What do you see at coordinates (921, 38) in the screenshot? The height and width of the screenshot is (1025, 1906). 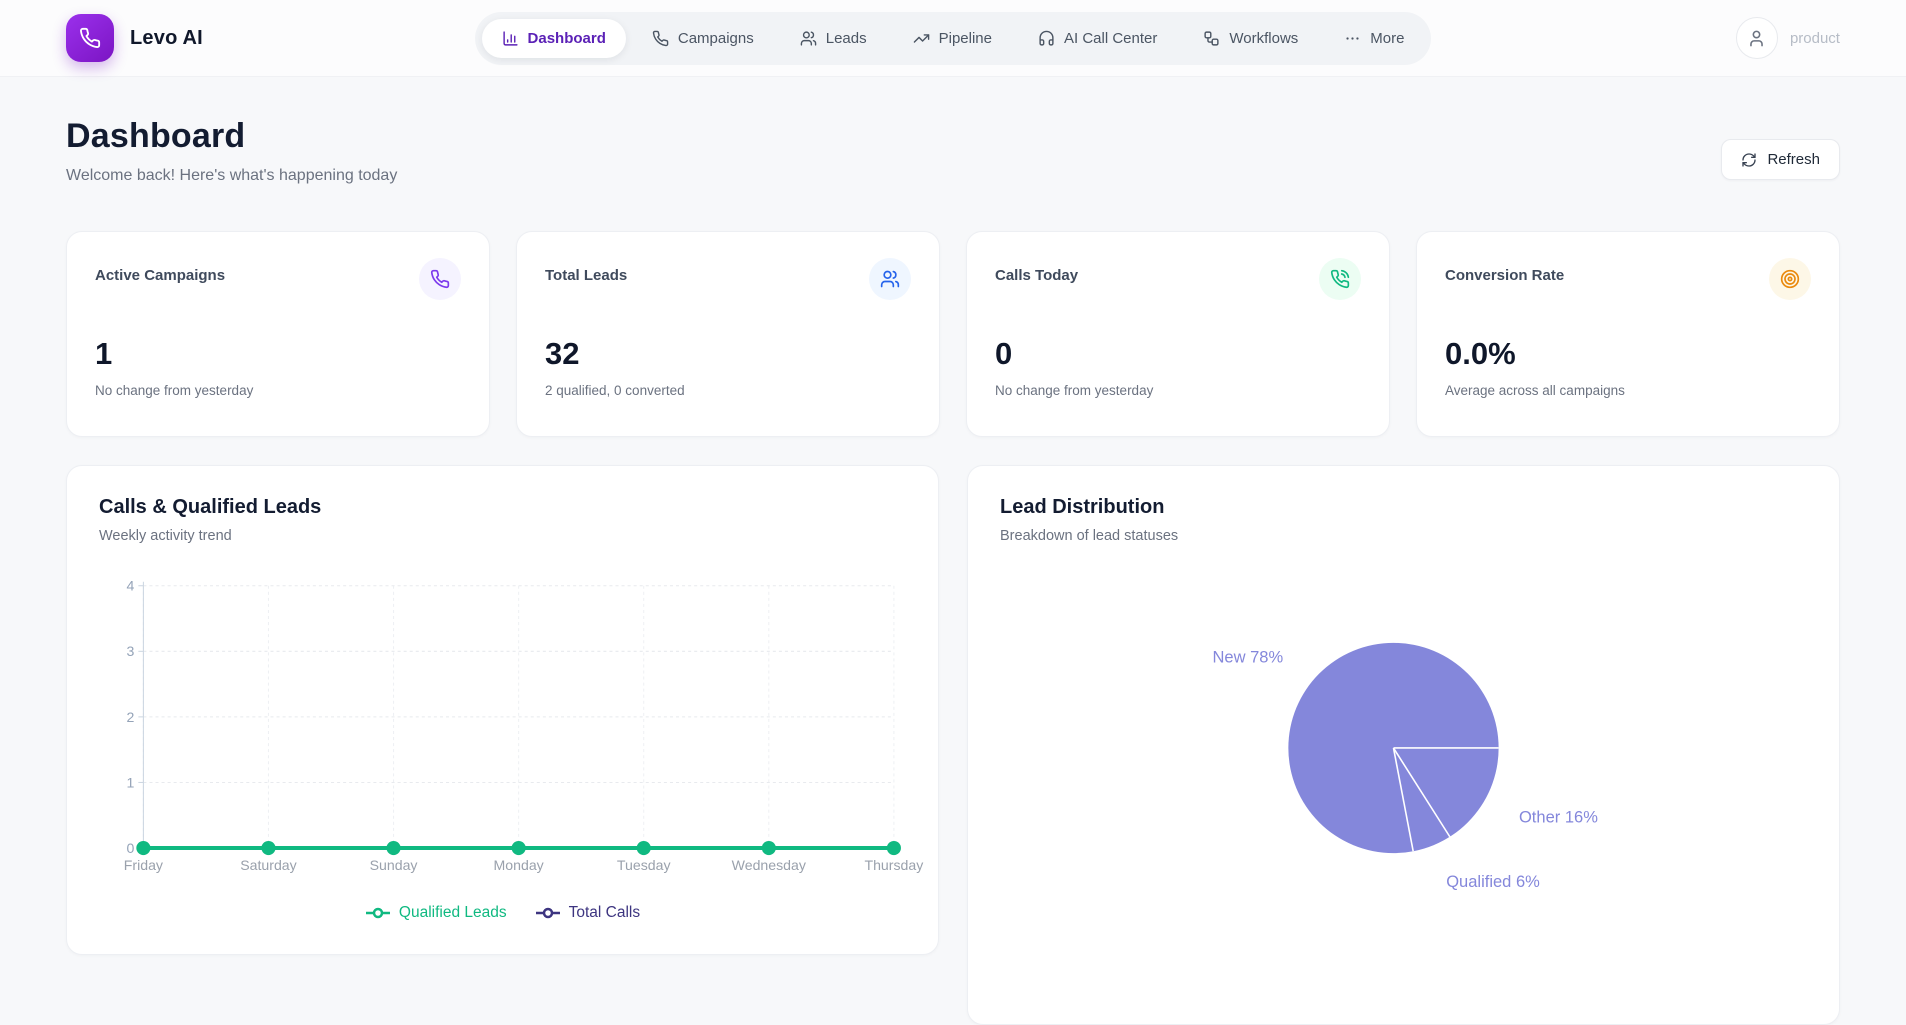 I see `trending-up-icon` at bounding box center [921, 38].